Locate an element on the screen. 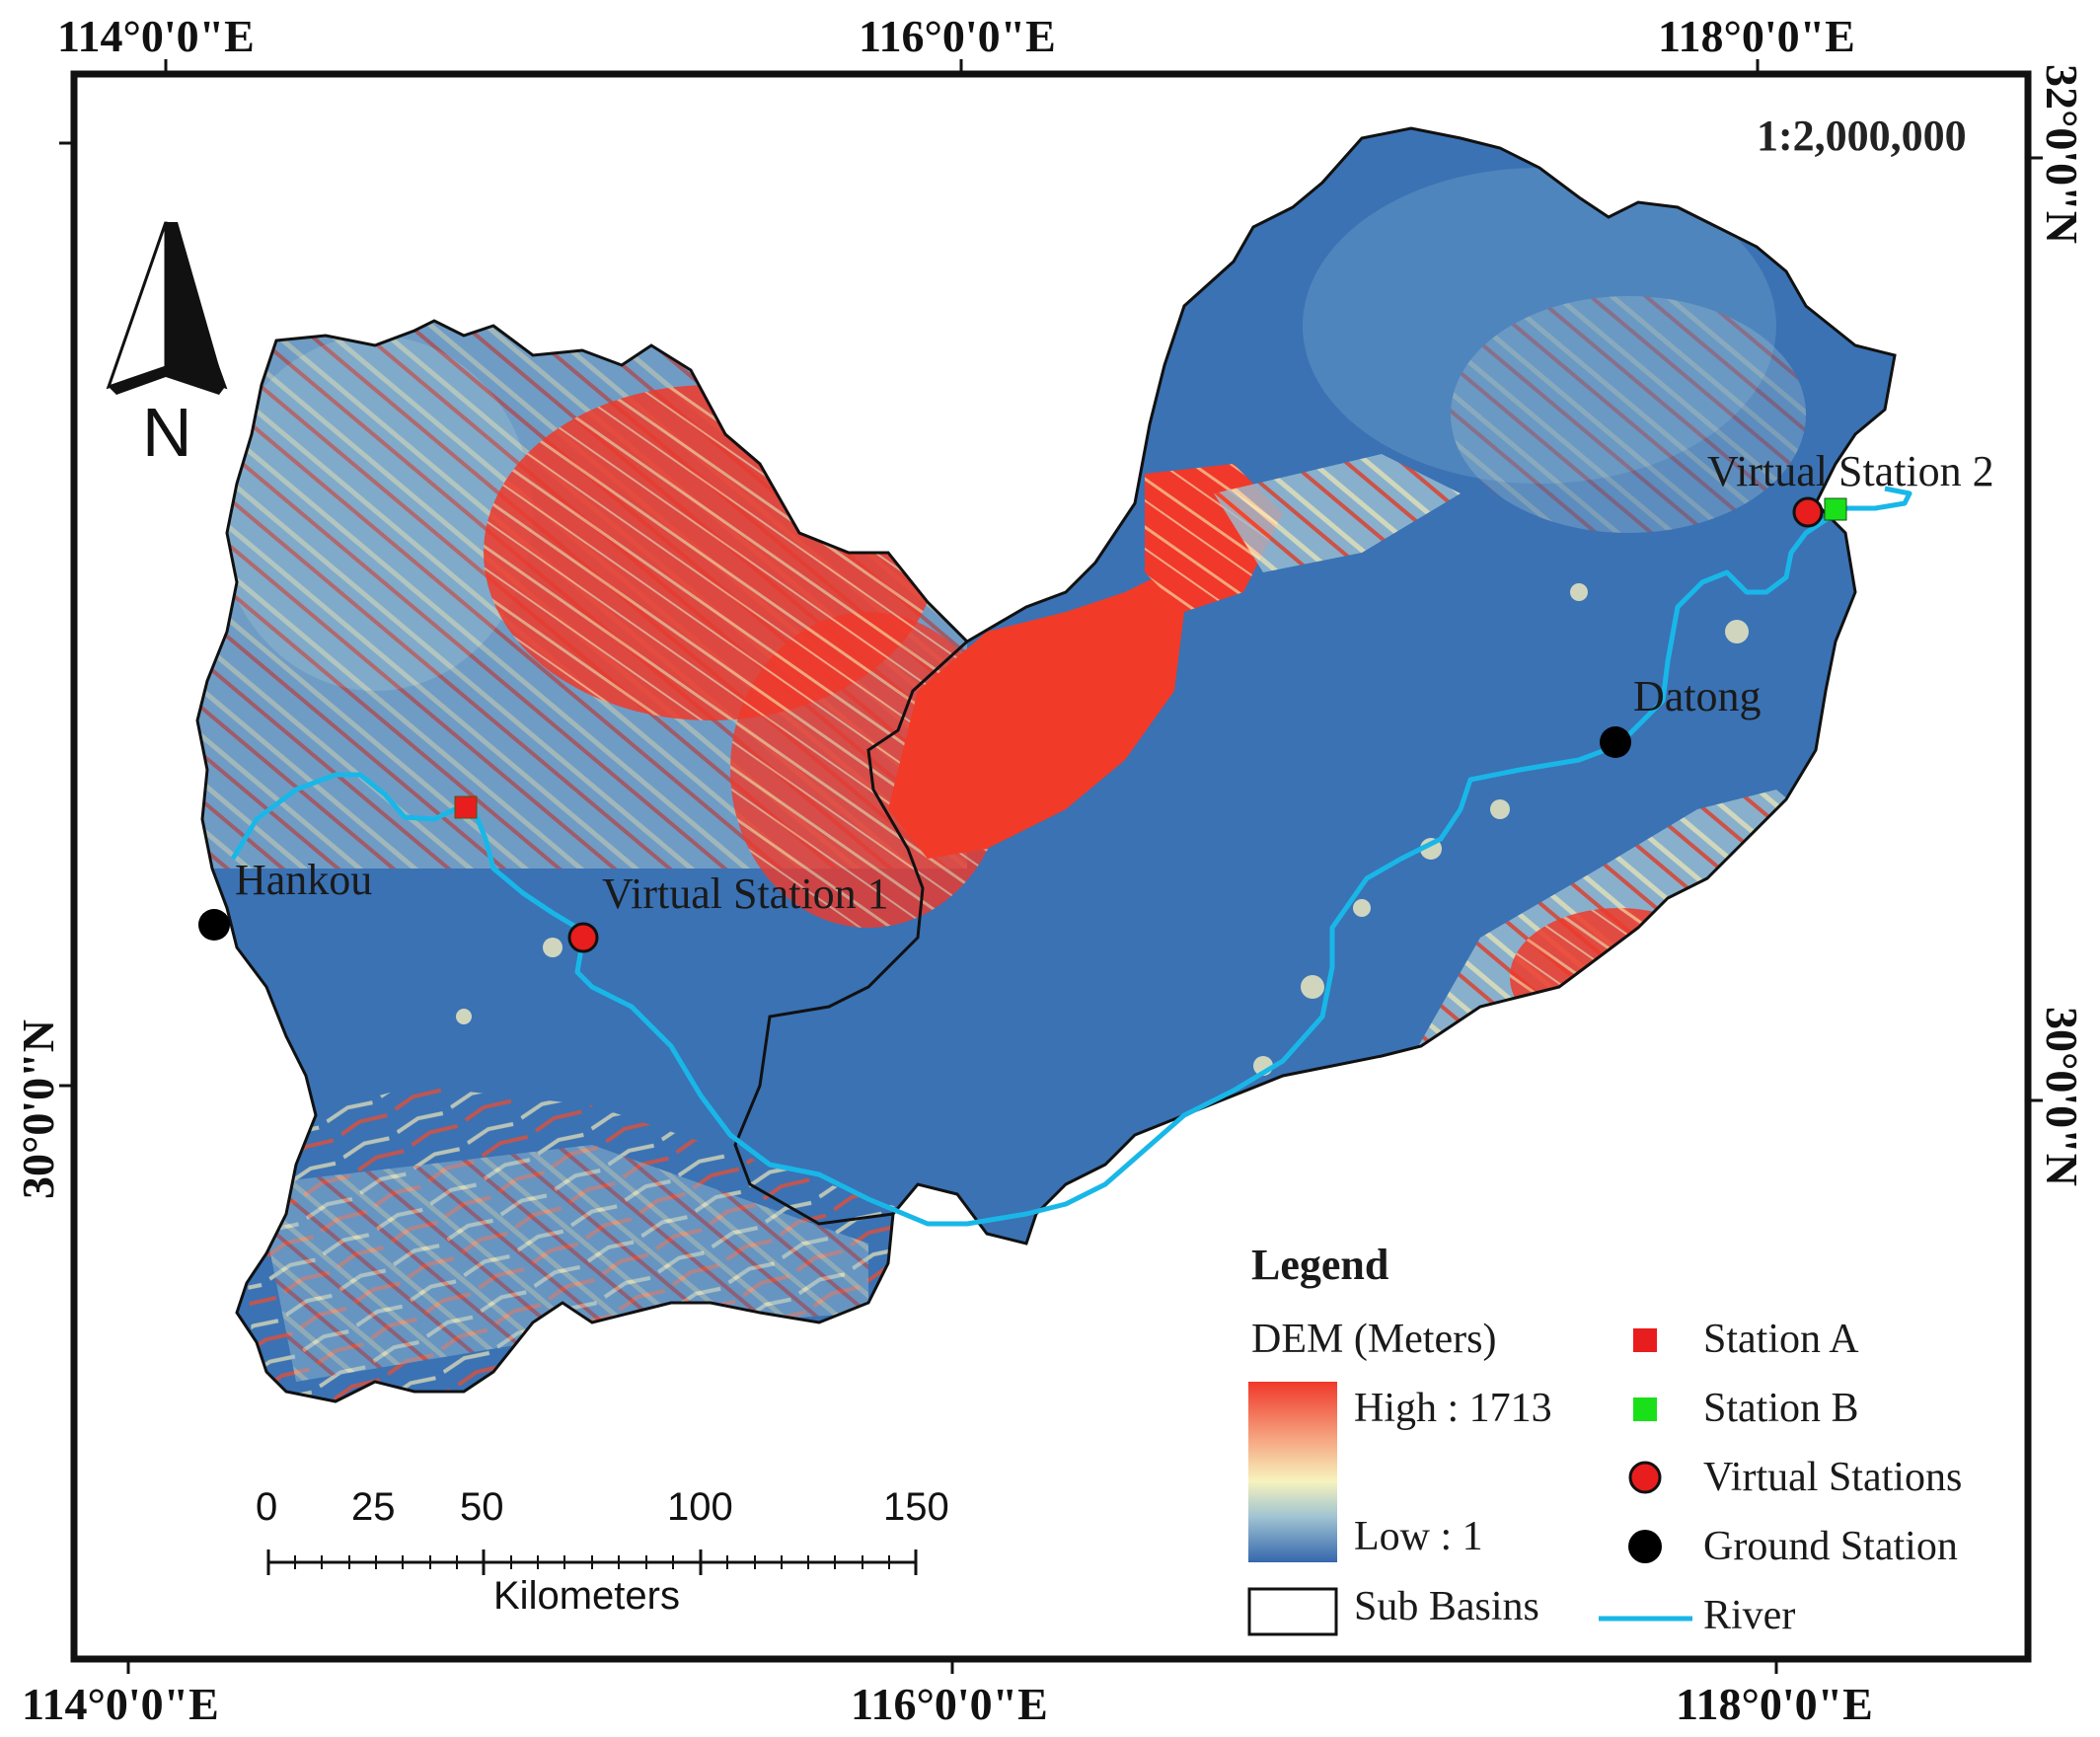 This screenshot has height=1737, width=2100. right-label-32: 32°0'0"N is located at coordinates (2062, 154).